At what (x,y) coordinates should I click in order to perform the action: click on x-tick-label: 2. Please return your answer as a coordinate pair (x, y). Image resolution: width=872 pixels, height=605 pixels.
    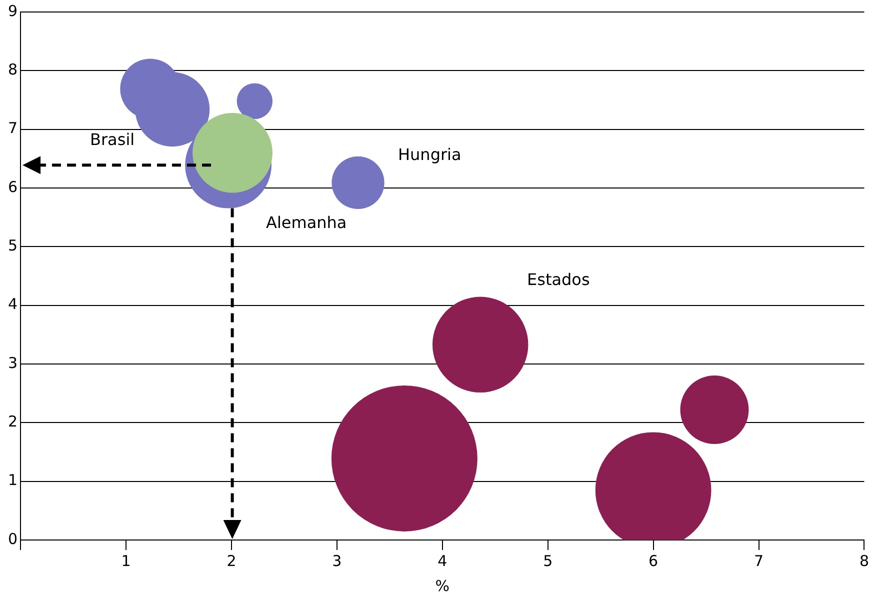
    Looking at the image, I should click on (231, 561).